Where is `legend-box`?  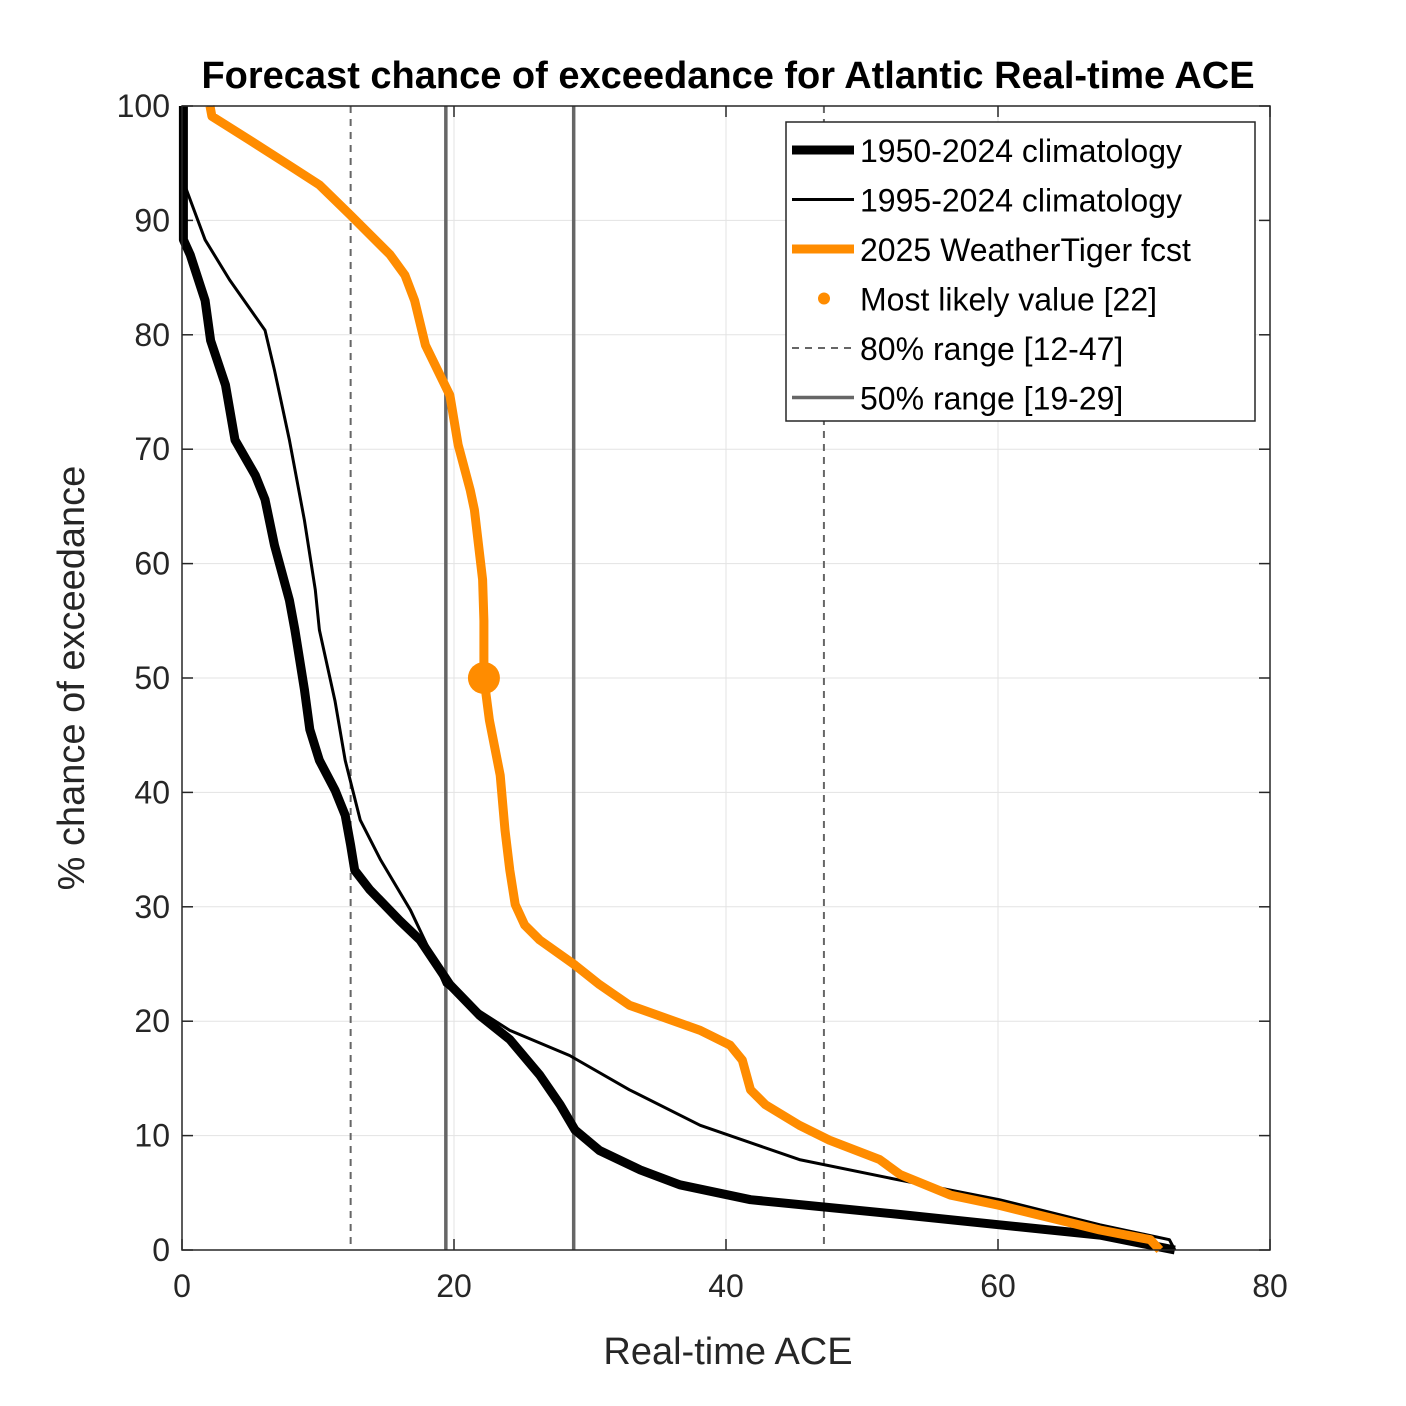 legend-box is located at coordinates (1020, 271).